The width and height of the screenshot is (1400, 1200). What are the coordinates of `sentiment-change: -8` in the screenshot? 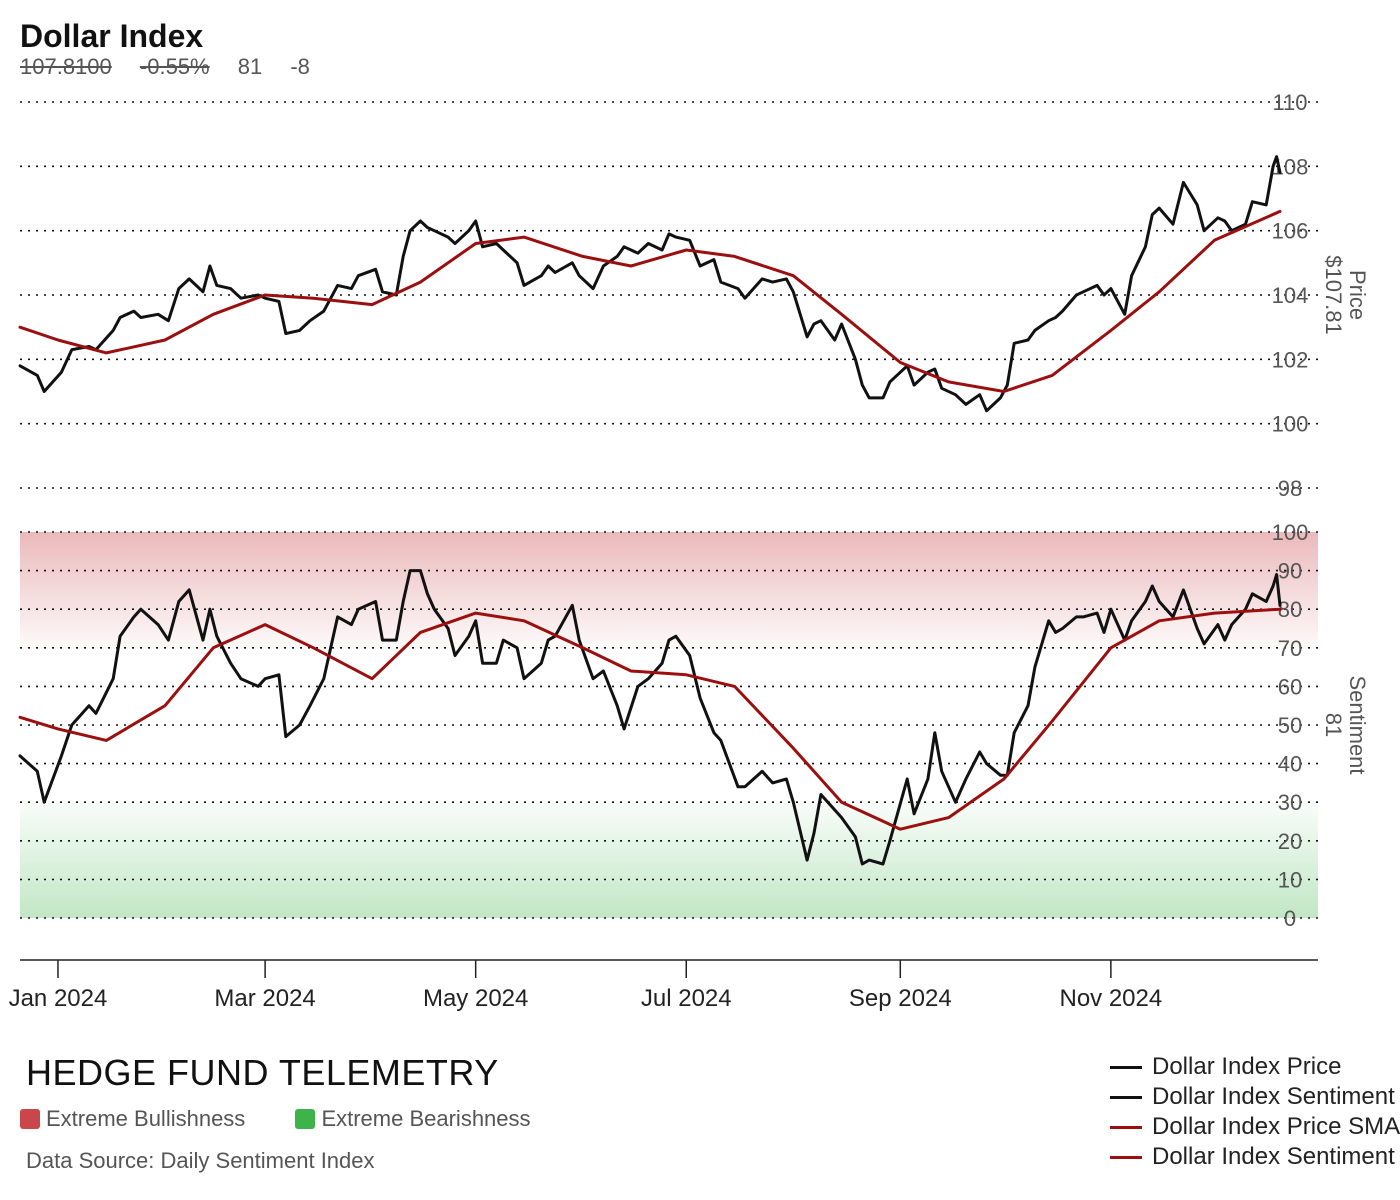 It's located at (300, 66).